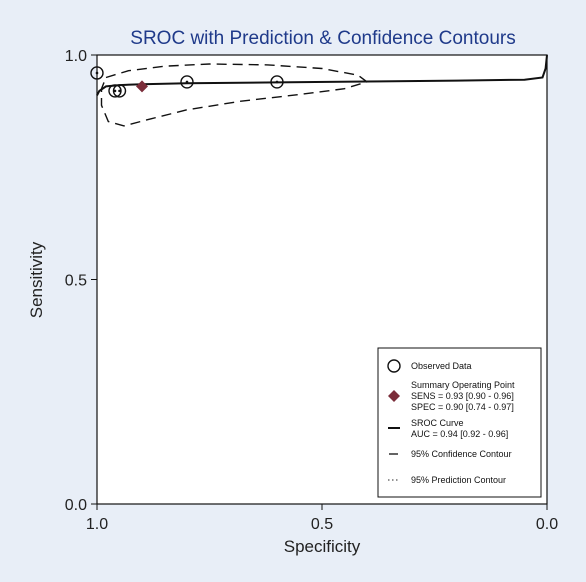 Image resolution: width=586 pixels, height=582 pixels. What do you see at coordinates (322, 546) in the screenshot?
I see `x-axis-label: Specificity` at bounding box center [322, 546].